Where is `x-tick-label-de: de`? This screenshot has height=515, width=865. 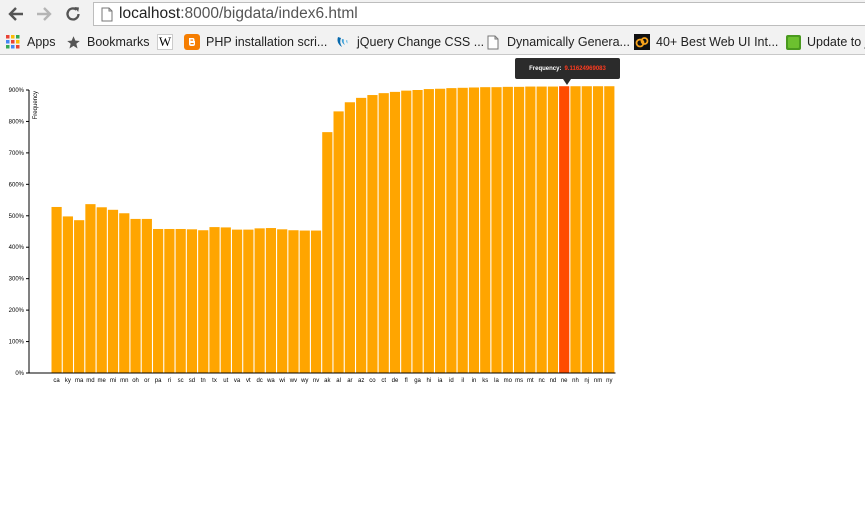
x-tick-label-de: de is located at coordinates (395, 381).